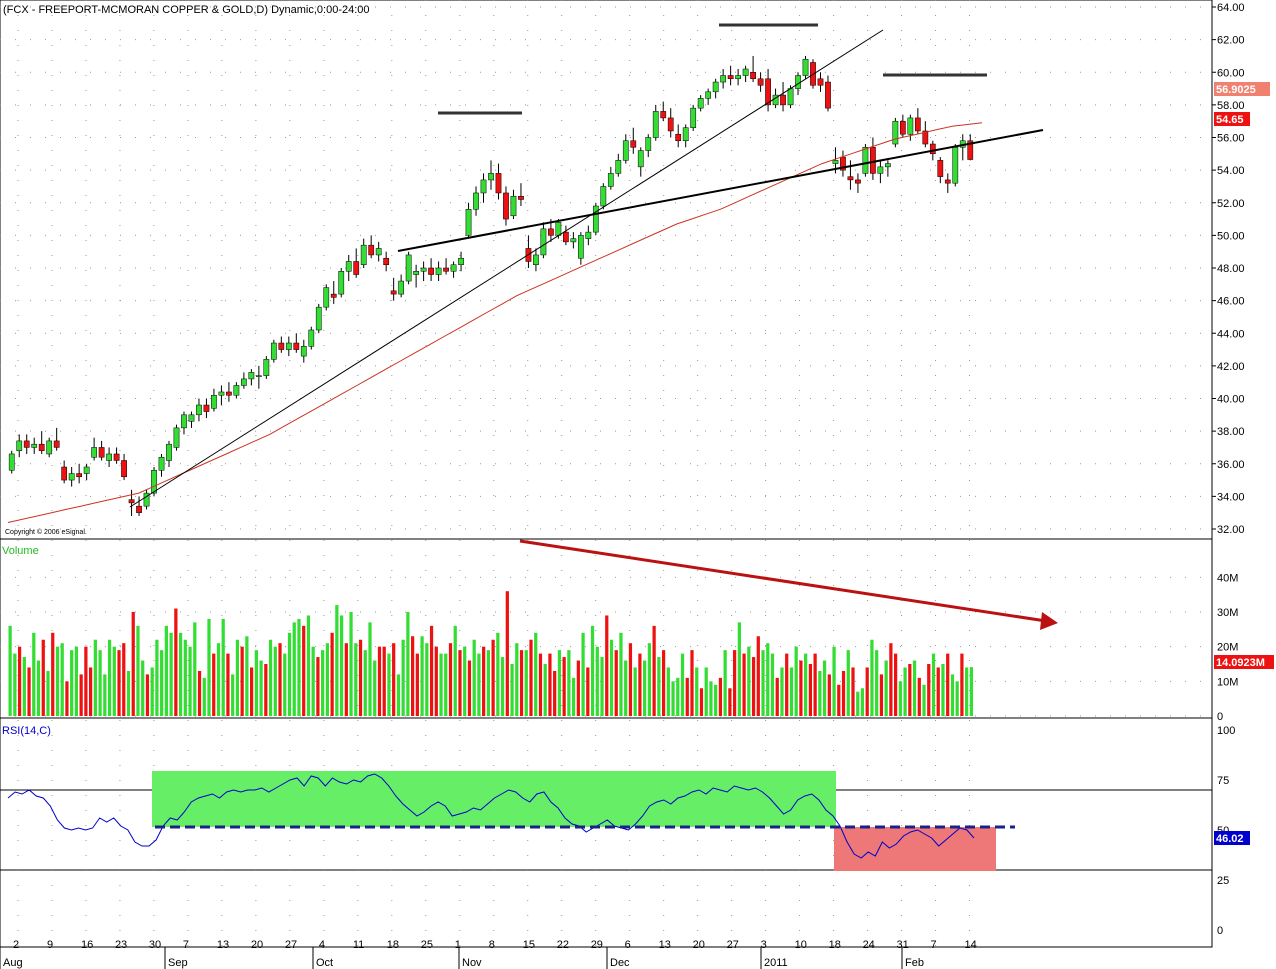 The width and height of the screenshot is (1276, 969). What do you see at coordinates (1231, 530) in the screenshot?
I see `price-tick-label: 32.00` at bounding box center [1231, 530].